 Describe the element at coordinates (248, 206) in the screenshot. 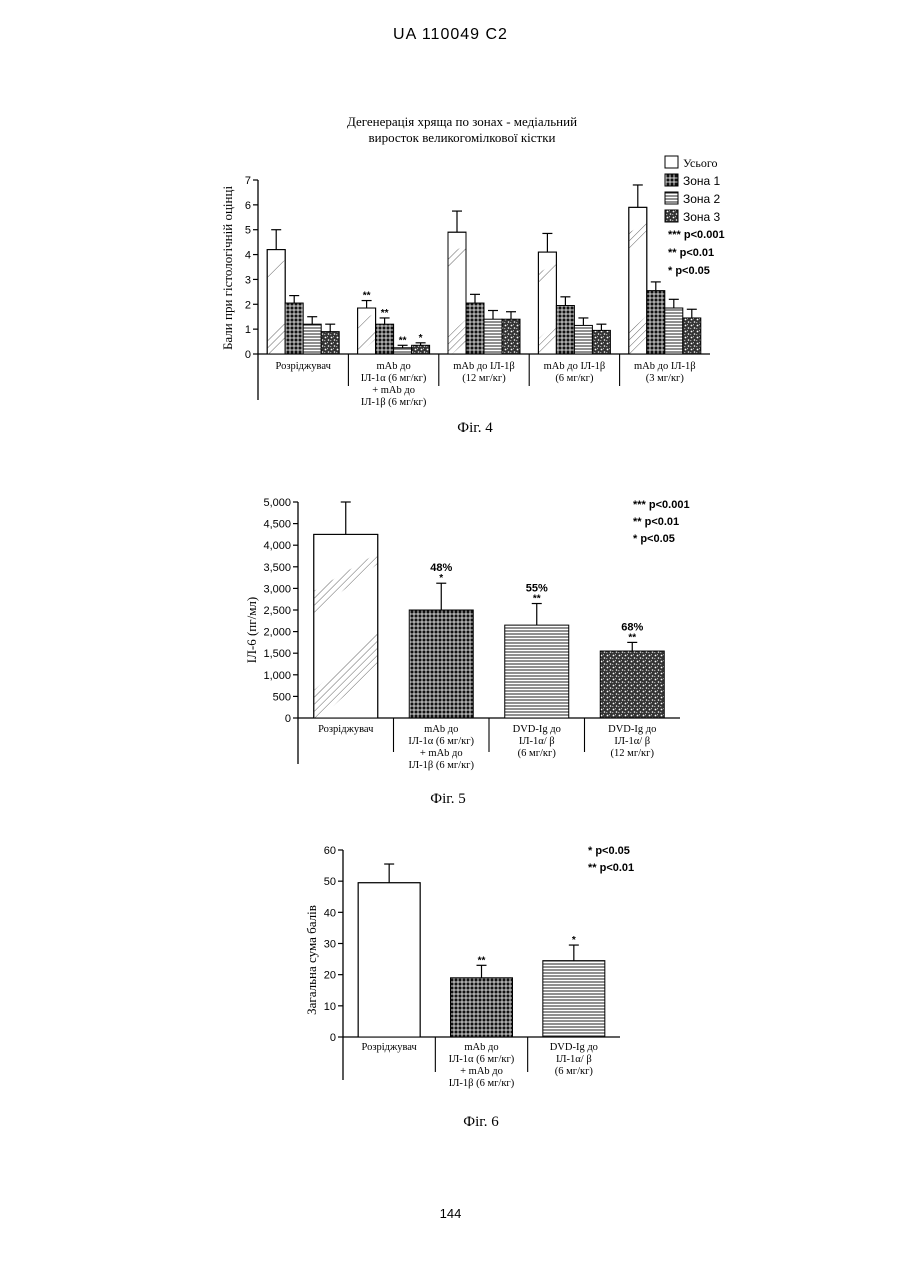

I see `y-tick-label: 6` at that location.